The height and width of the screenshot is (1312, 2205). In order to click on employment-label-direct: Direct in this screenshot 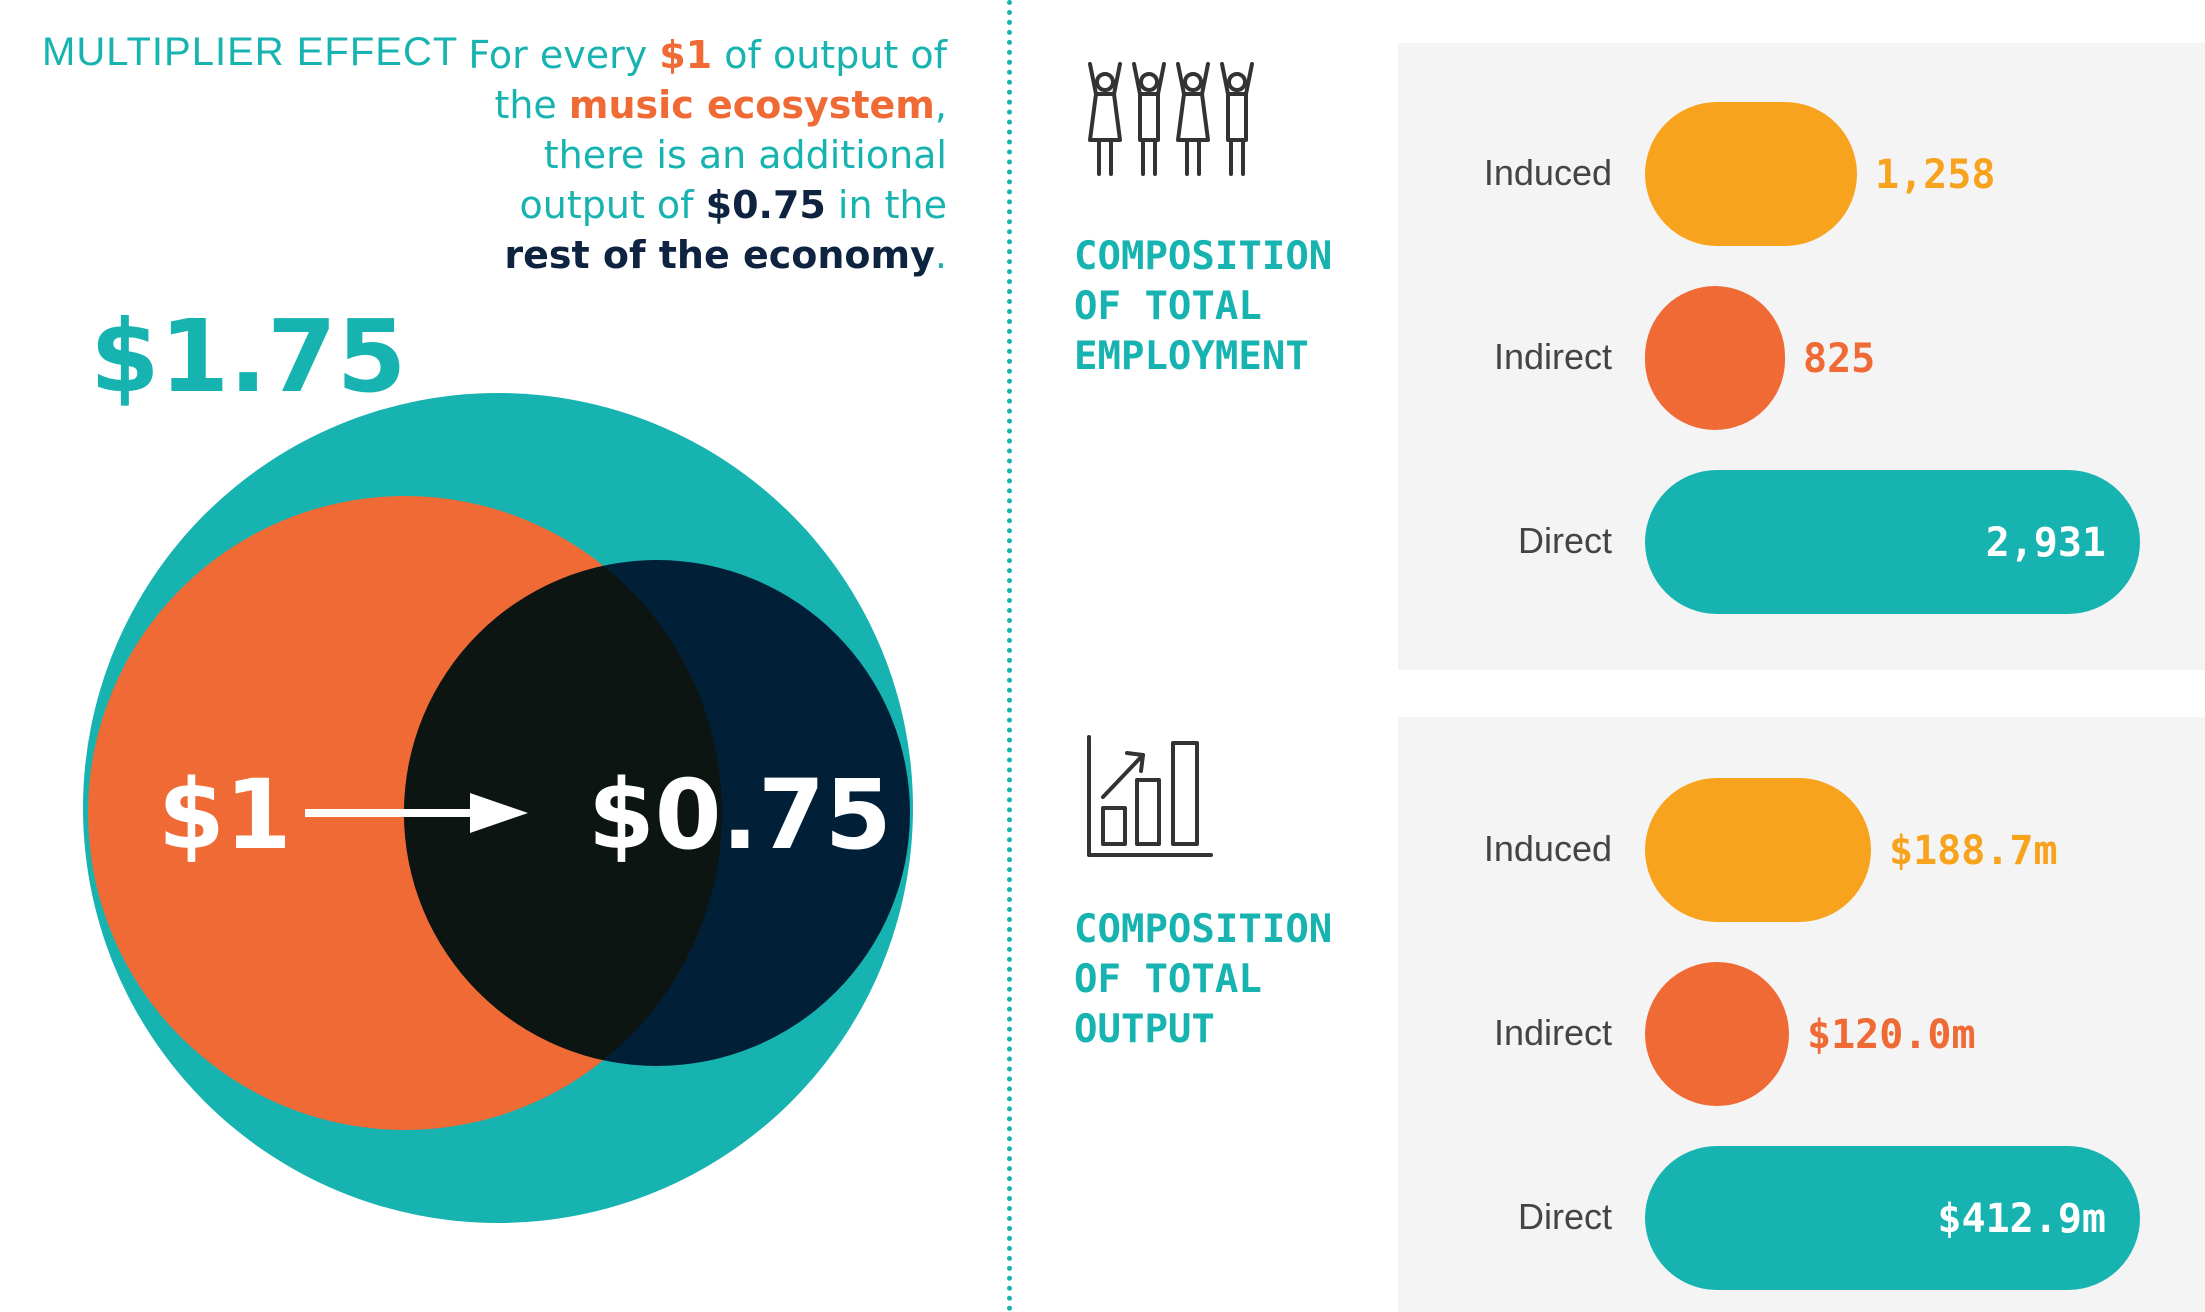, I will do `click(1564, 540)`.